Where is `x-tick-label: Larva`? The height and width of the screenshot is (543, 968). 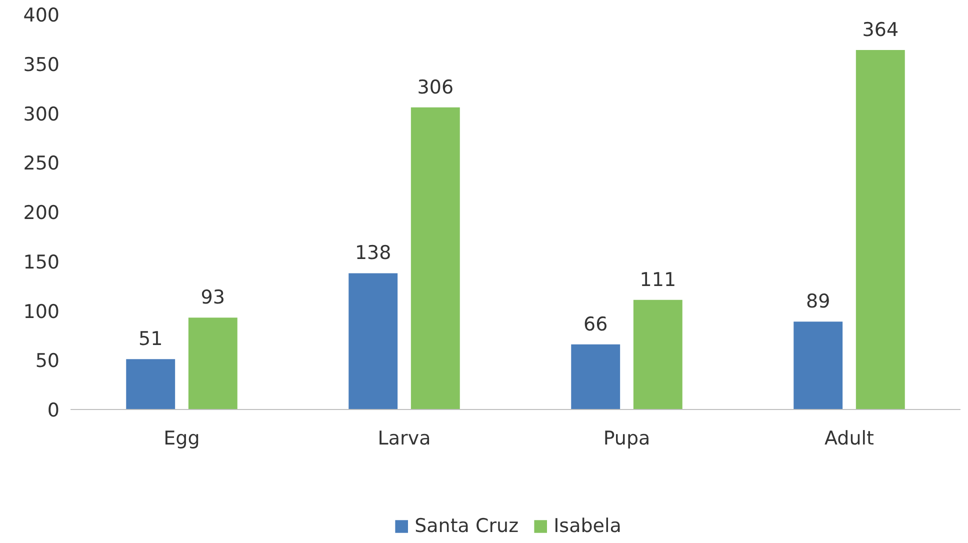 x-tick-label: Larva is located at coordinates (404, 439).